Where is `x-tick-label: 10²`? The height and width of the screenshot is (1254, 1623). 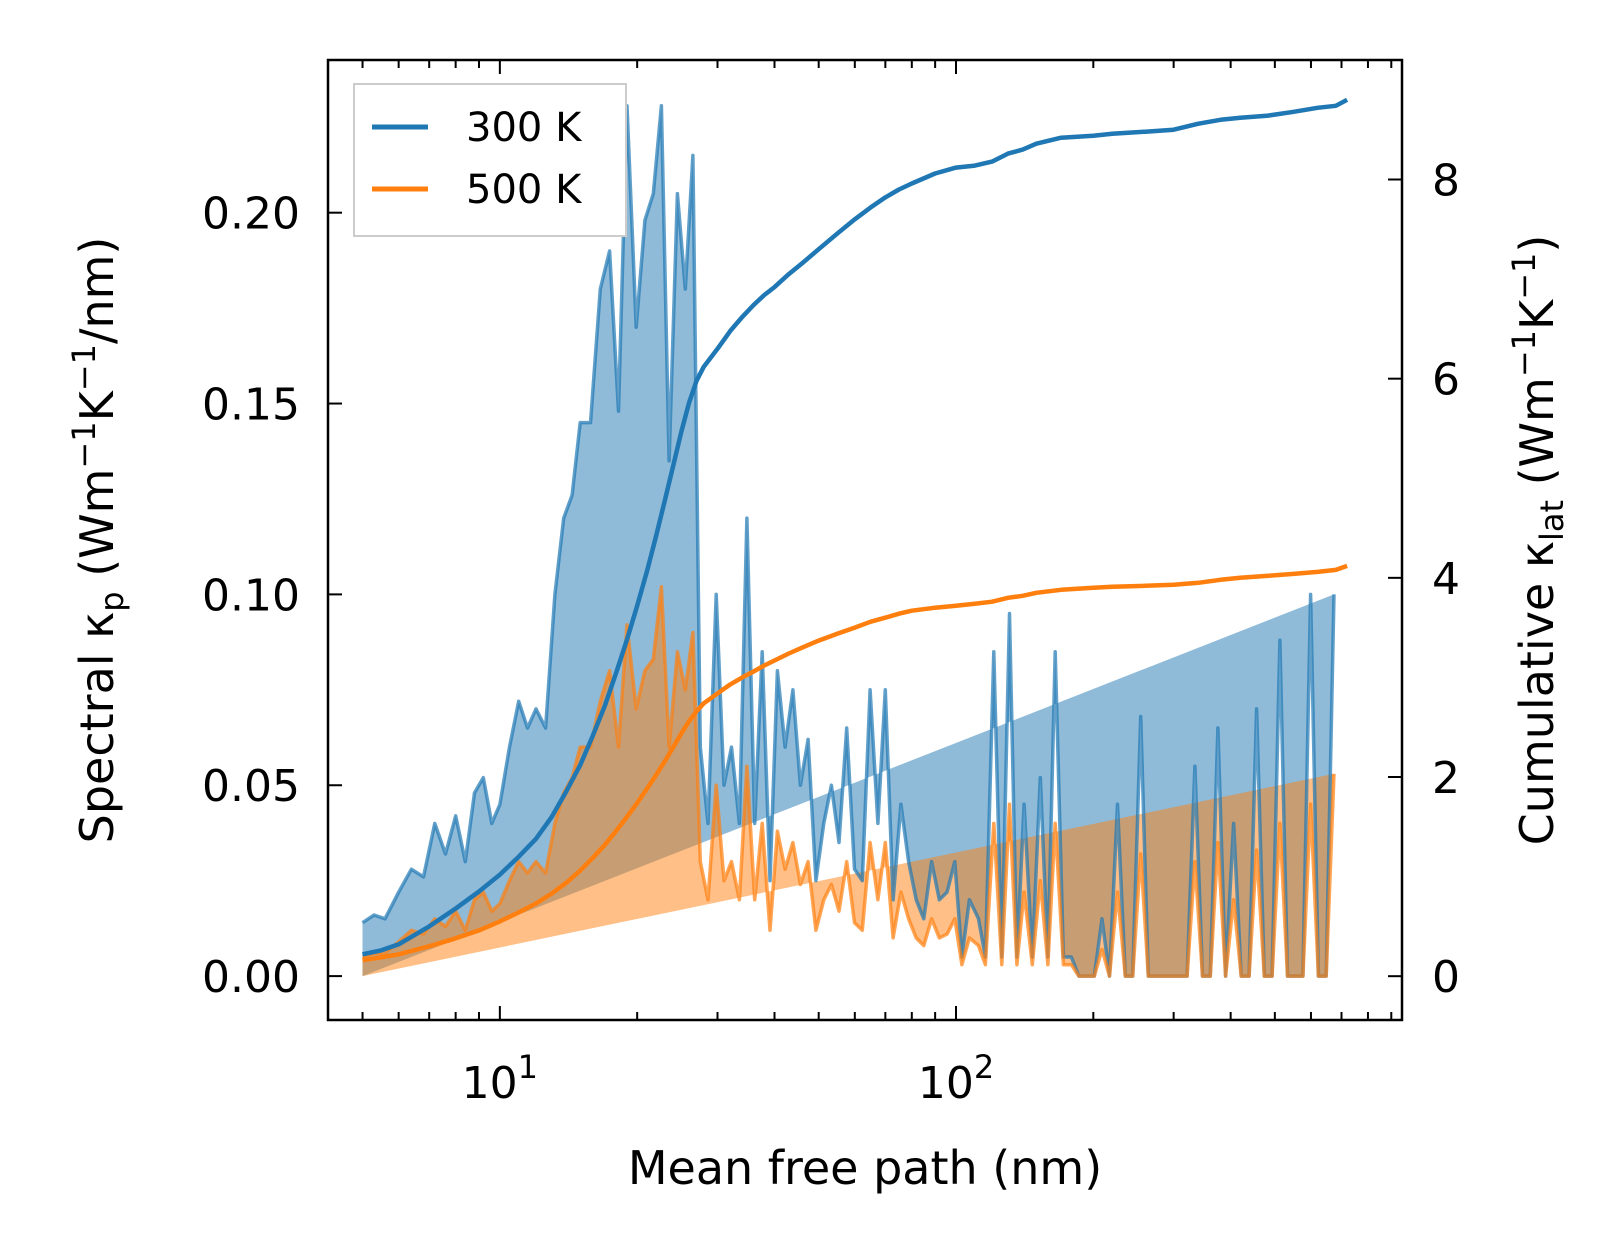
x-tick-label: 10² is located at coordinates (956, 1078).